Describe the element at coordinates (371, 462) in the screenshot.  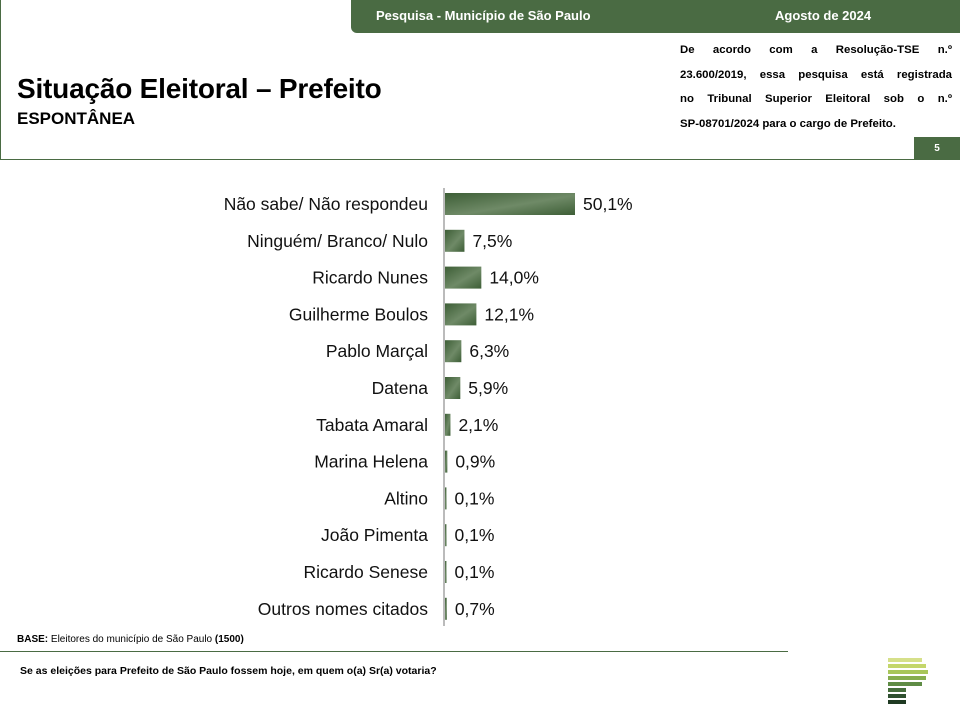
I see `category-label: Marina Helena` at that location.